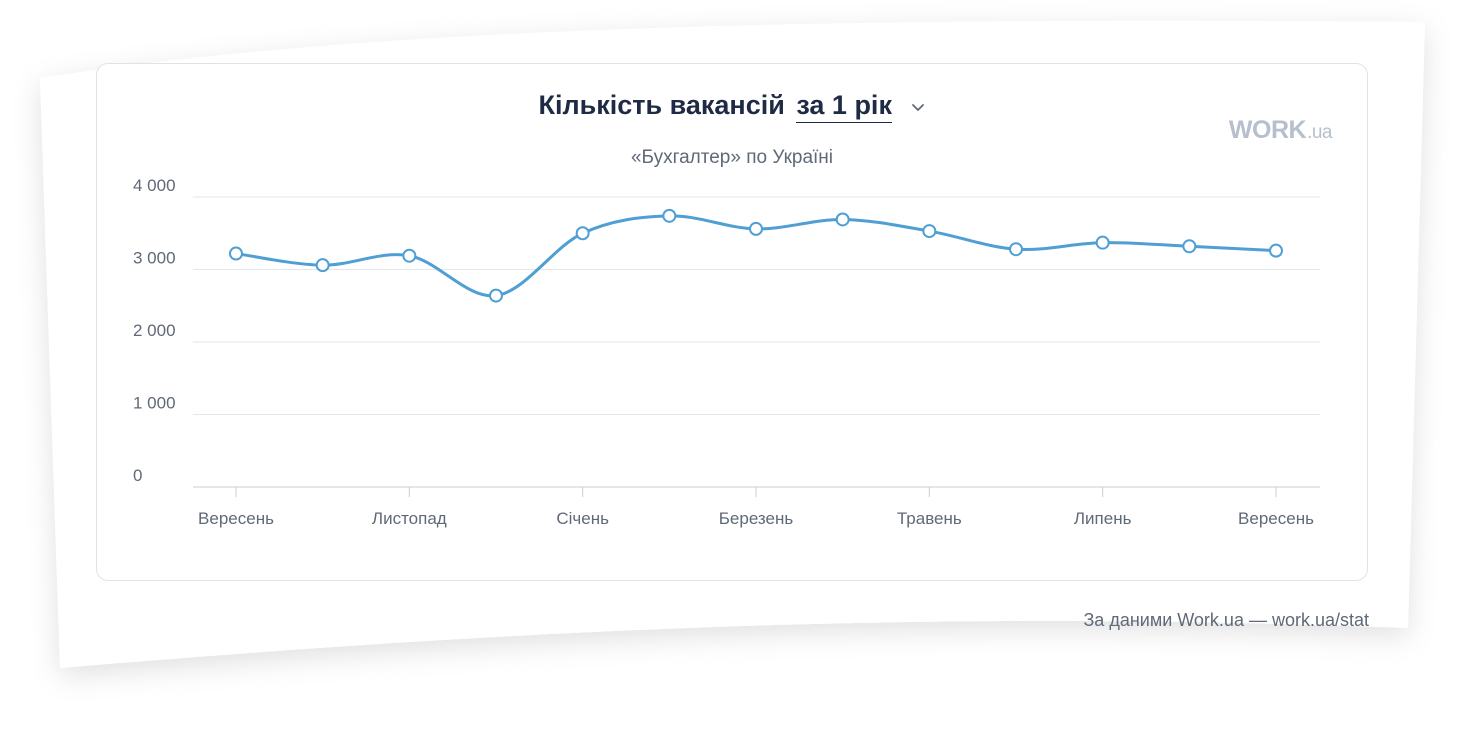 This screenshot has height=756, width=1466. Describe the element at coordinates (1319, 132) in the screenshot. I see `logo-suffix: .ua` at that location.